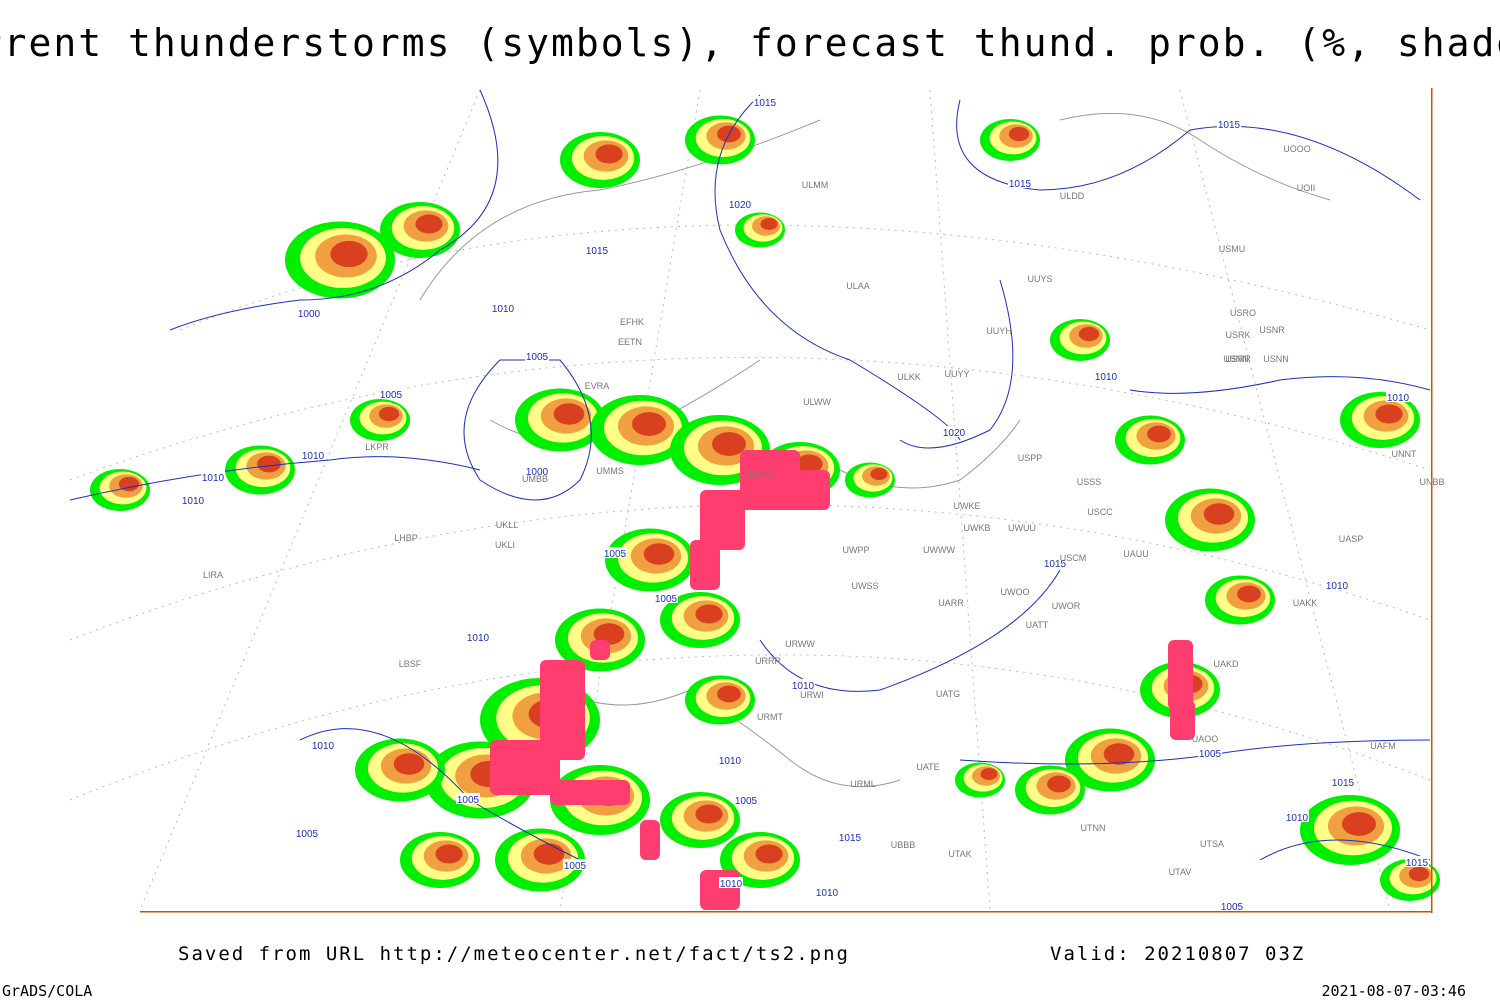  I want to click on station-label: UUWW, so click(760, 475).